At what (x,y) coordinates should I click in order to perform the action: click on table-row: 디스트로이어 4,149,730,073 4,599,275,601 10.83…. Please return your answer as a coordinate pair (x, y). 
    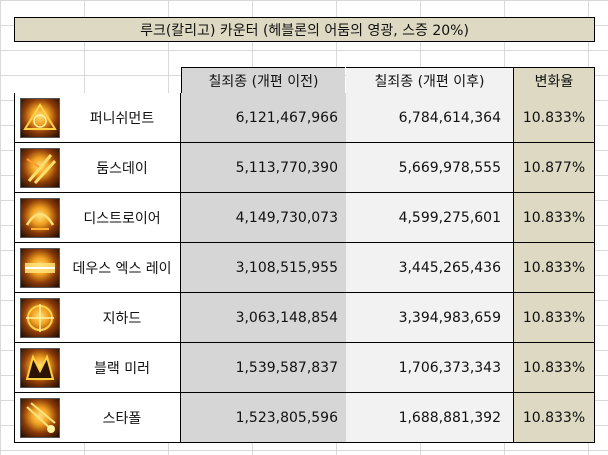
    Looking at the image, I should click on (304, 218).